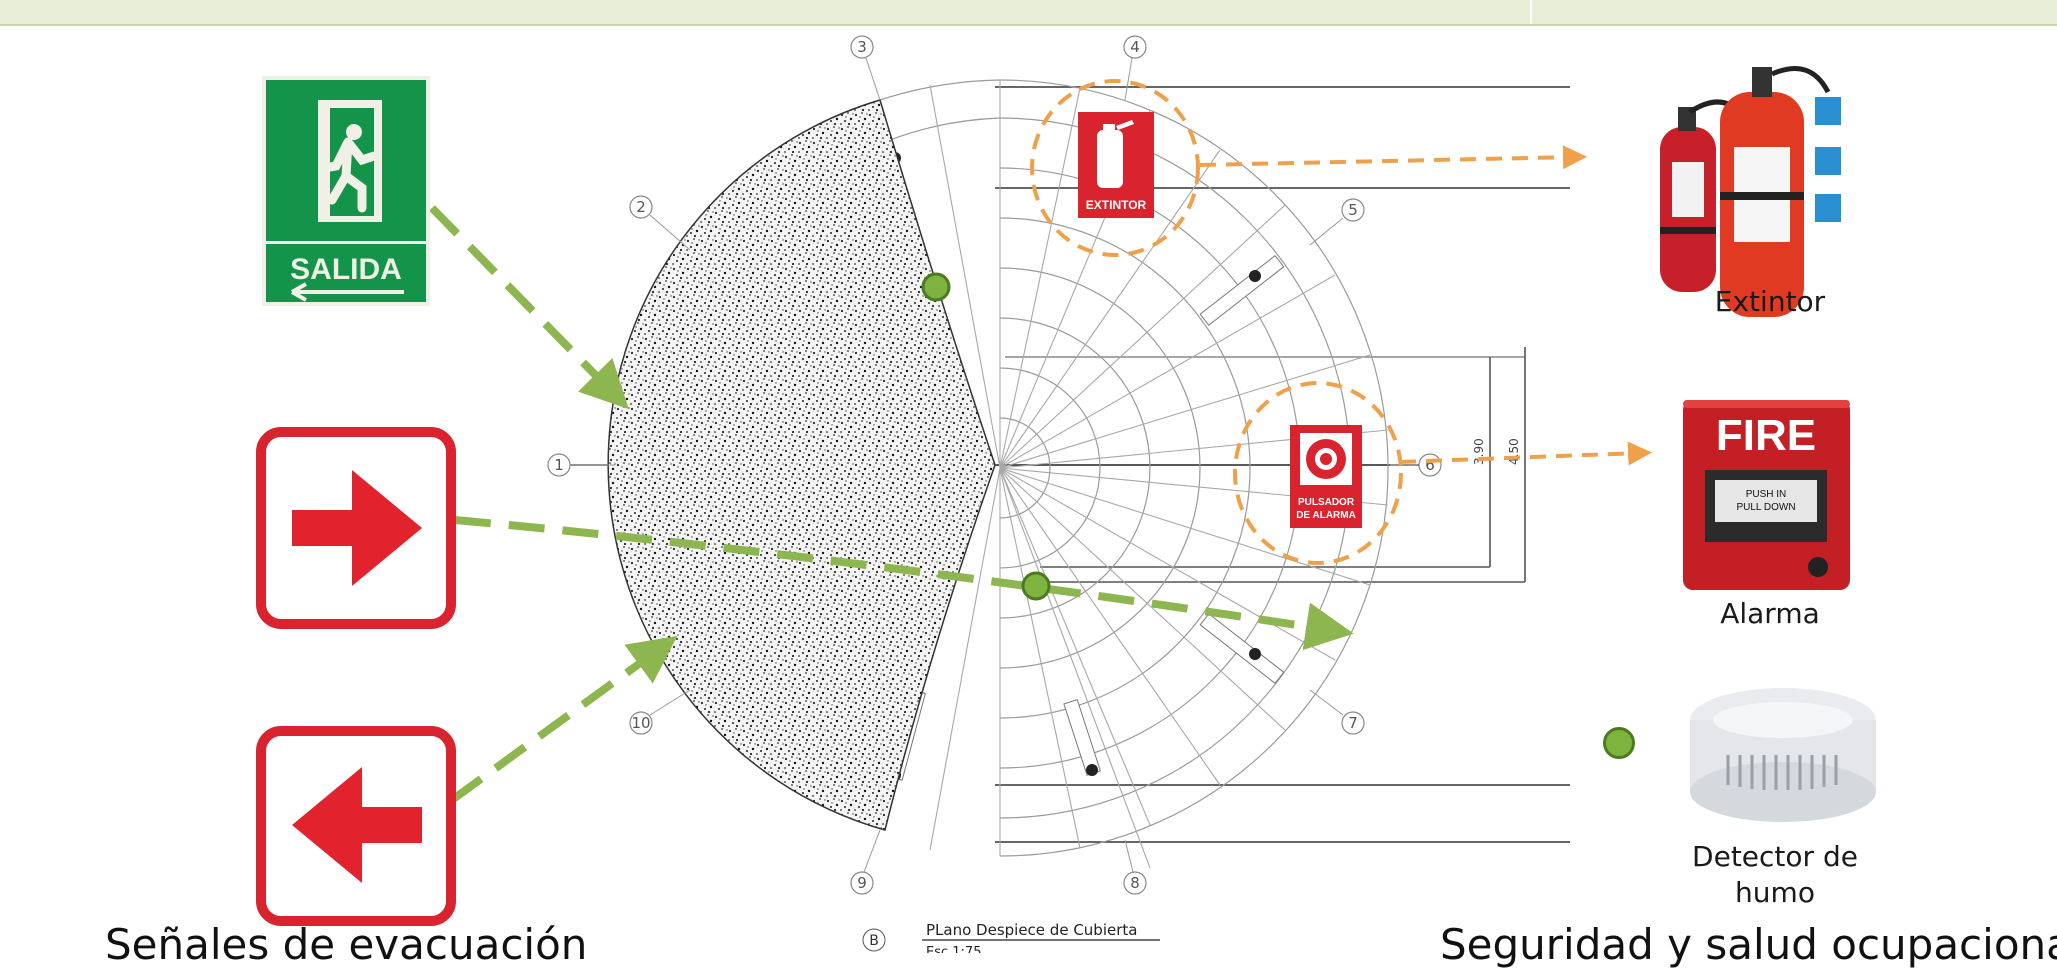 The width and height of the screenshot is (2057, 969). I want to click on extintor-sign-label: EXTINTOR, so click(1116, 205).